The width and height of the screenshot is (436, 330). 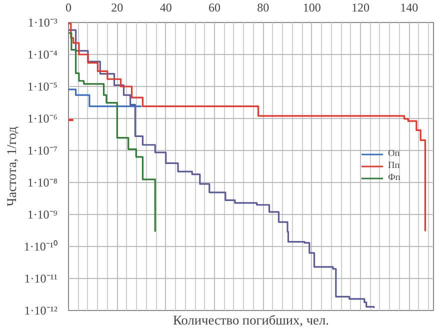 What do you see at coordinates (394, 166) in the screenshot?
I see `legend-label: Пп` at bounding box center [394, 166].